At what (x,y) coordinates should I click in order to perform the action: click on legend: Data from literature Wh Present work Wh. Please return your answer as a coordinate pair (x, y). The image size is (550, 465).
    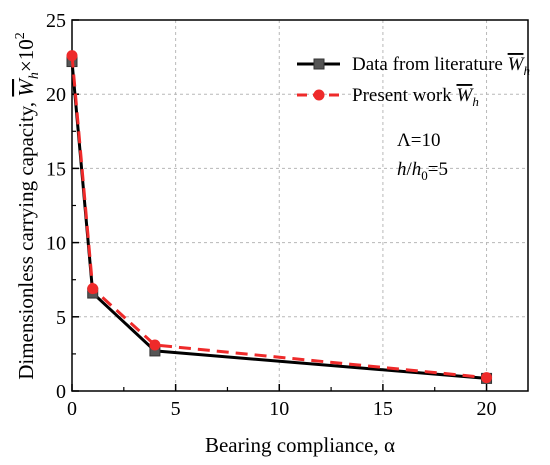
    Looking at the image, I should click on (413, 81).